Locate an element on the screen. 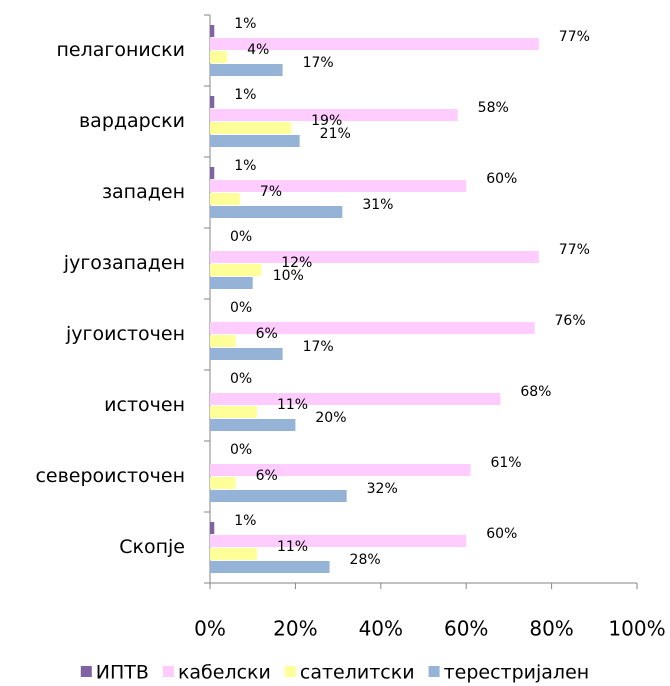  data-label: 58% is located at coordinates (493, 108).